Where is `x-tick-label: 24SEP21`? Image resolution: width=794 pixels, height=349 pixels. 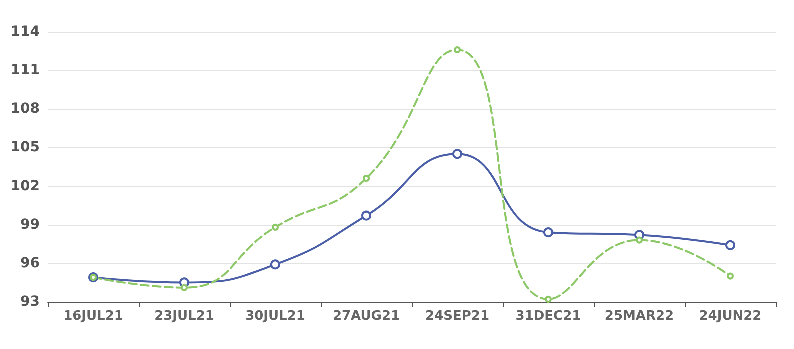 x-tick-label: 24SEP21 is located at coordinates (458, 316).